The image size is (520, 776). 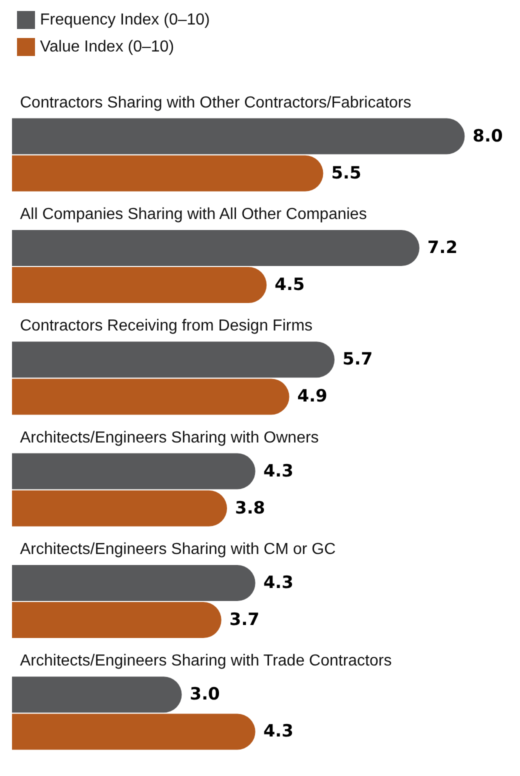 What do you see at coordinates (206, 661) in the screenshot?
I see `y-tick-label: Architects/Engineers Sharing with Trade Contractors` at bounding box center [206, 661].